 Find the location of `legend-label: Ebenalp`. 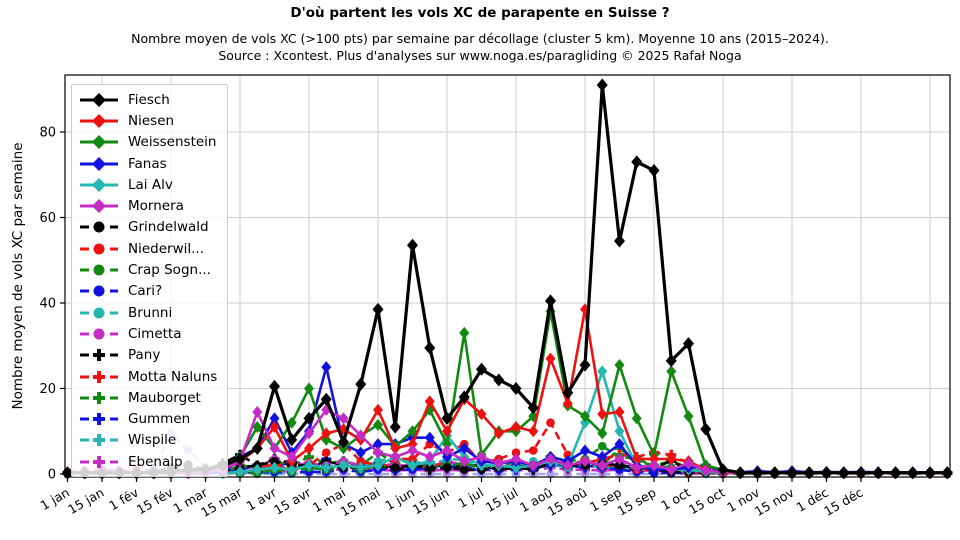

legend-label: Ebenalp is located at coordinates (155, 461).